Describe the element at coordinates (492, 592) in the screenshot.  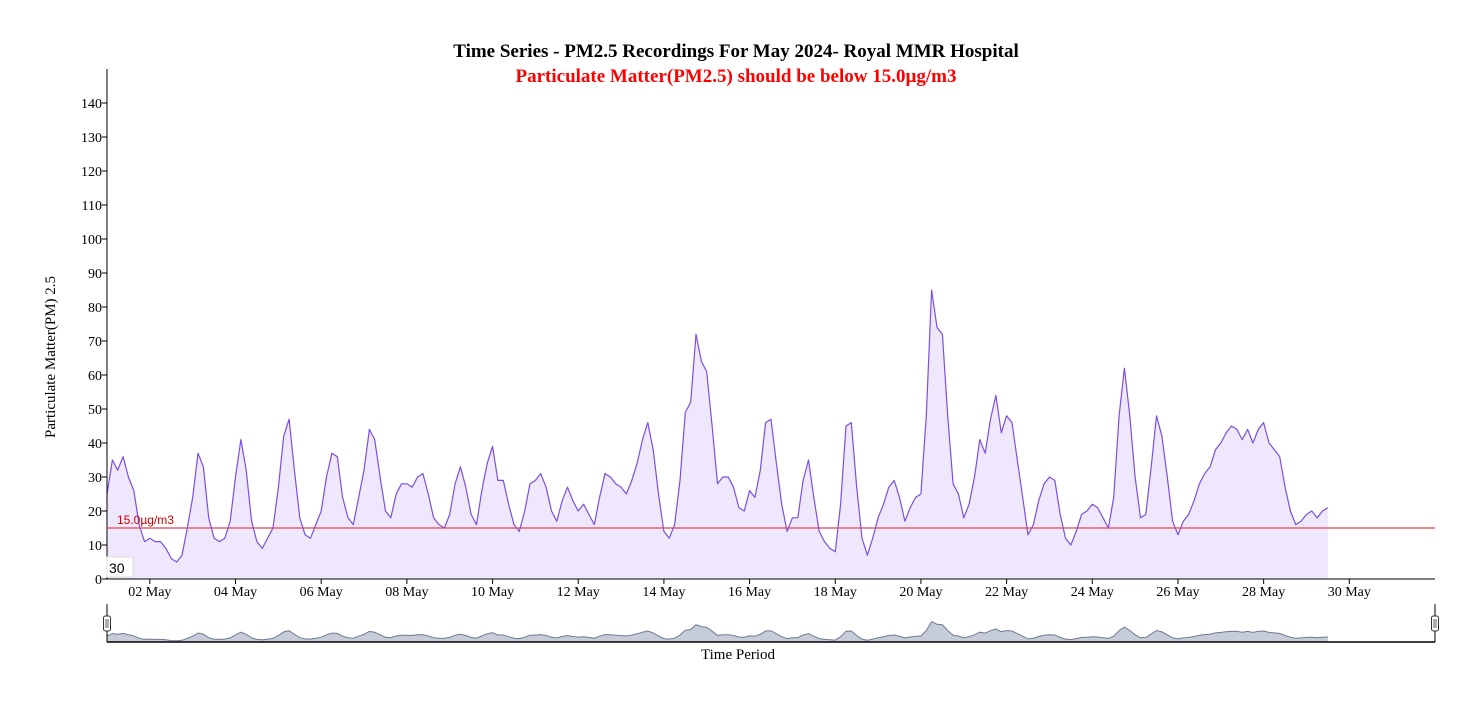
I see `x-tick-label: 10 May` at that location.